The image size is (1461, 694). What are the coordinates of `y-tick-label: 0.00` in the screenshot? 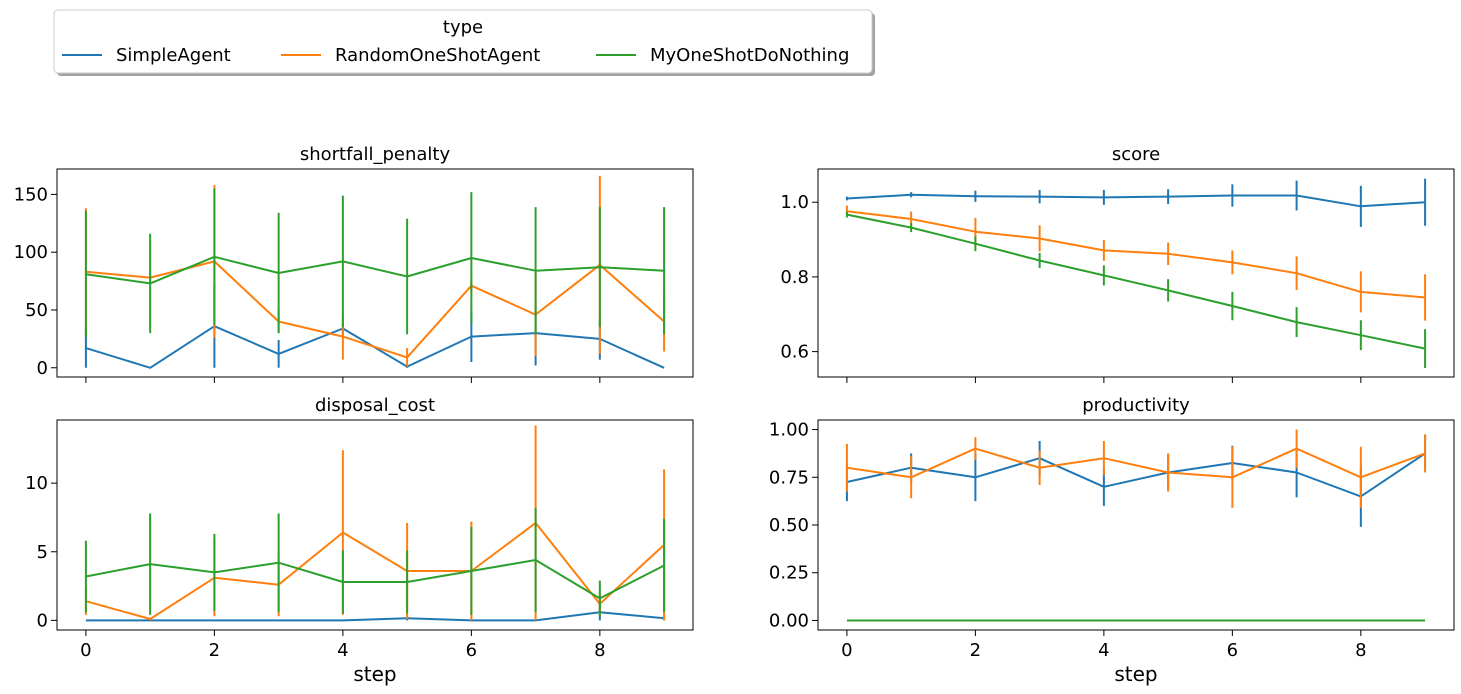 It's located at (789, 620).